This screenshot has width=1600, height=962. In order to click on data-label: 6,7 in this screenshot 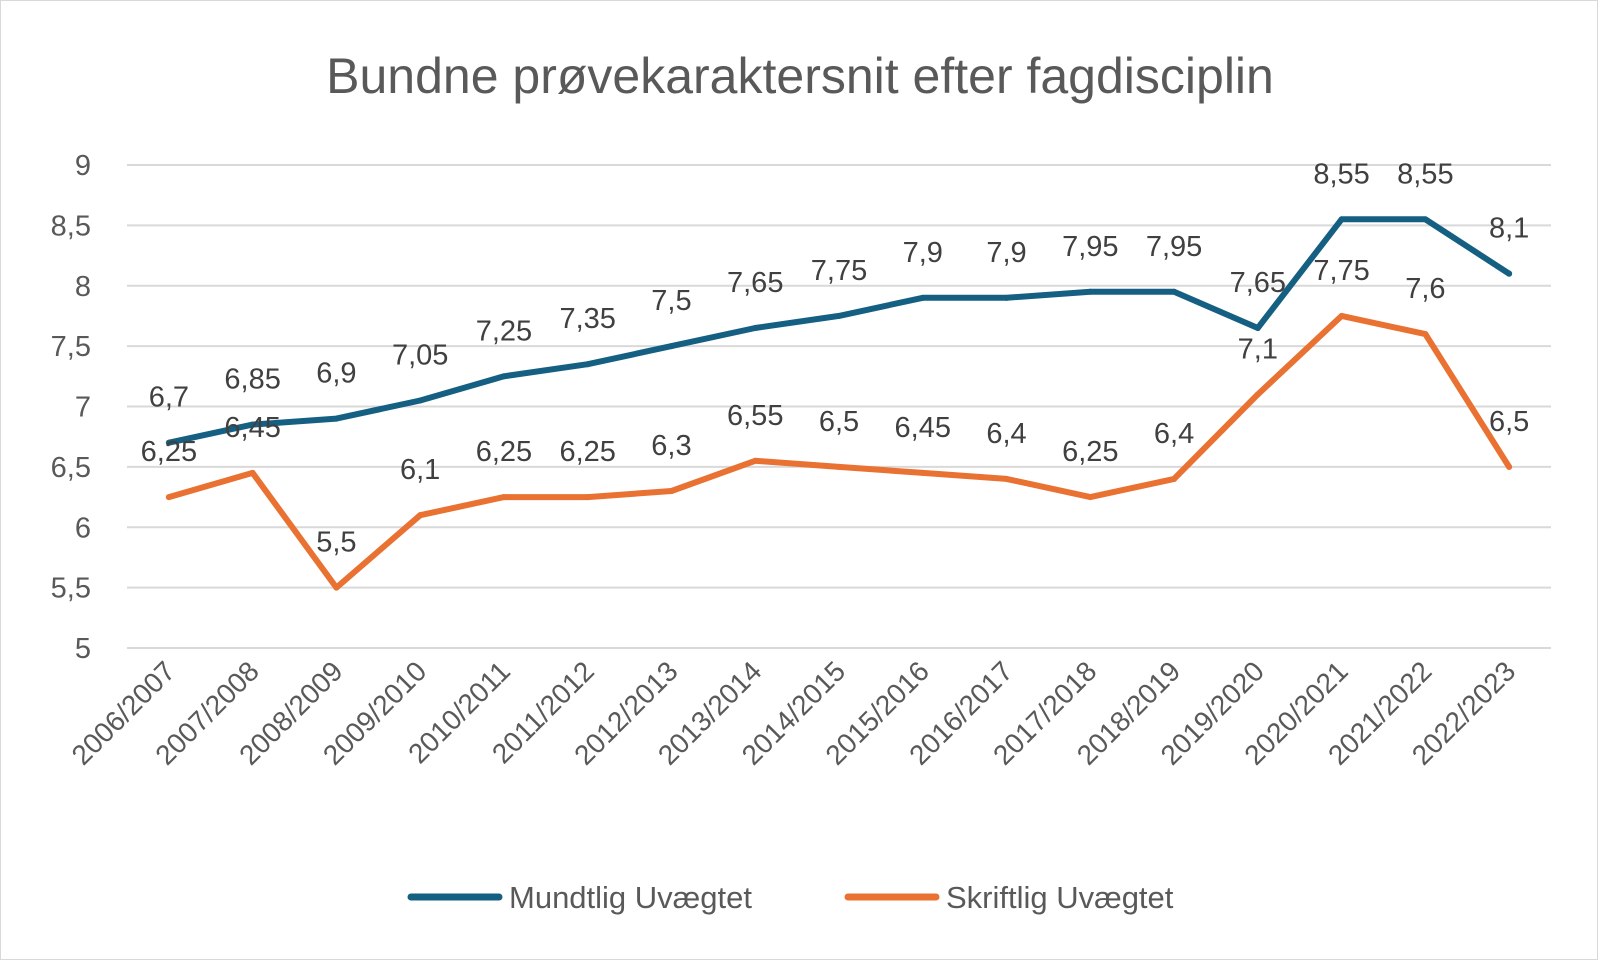, I will do `click(169, 398)`.